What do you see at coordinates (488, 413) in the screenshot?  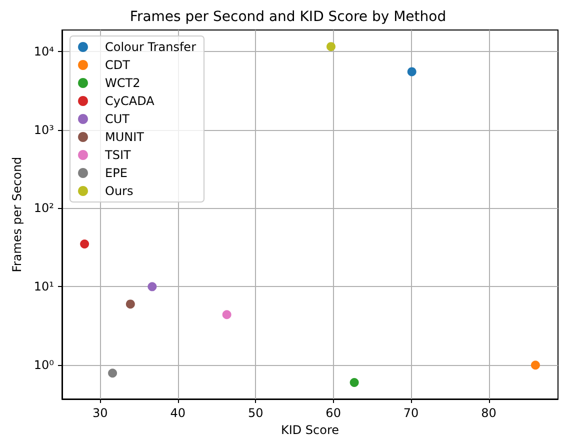 I see `x-tick-label: 80` at bounding box center [488, 413].